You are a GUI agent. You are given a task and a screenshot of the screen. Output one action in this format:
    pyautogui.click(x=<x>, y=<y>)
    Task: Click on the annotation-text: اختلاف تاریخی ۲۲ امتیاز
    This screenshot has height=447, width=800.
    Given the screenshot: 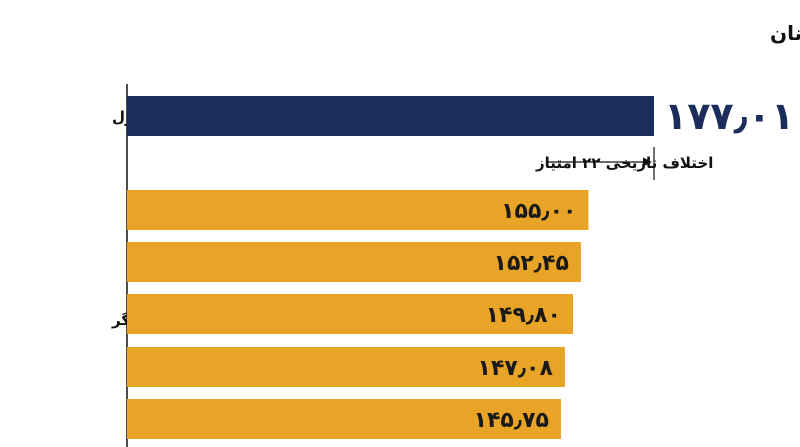 What is the action you would take?
    pyautogui.click(x=624, y=163)
    